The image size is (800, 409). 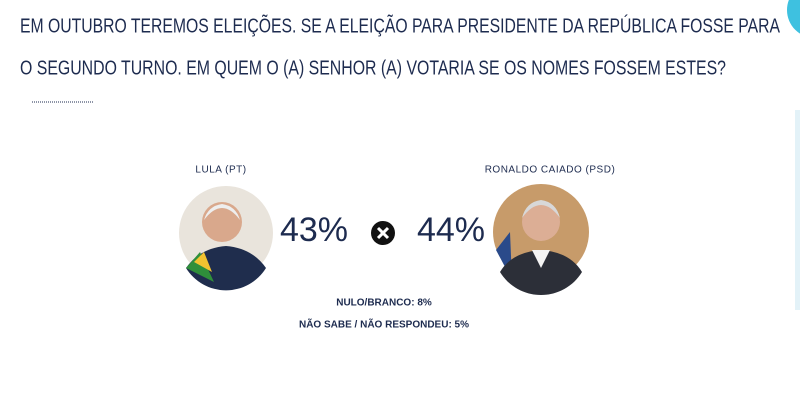 I want to click on corner-decoration, so click(x=793, y=17).